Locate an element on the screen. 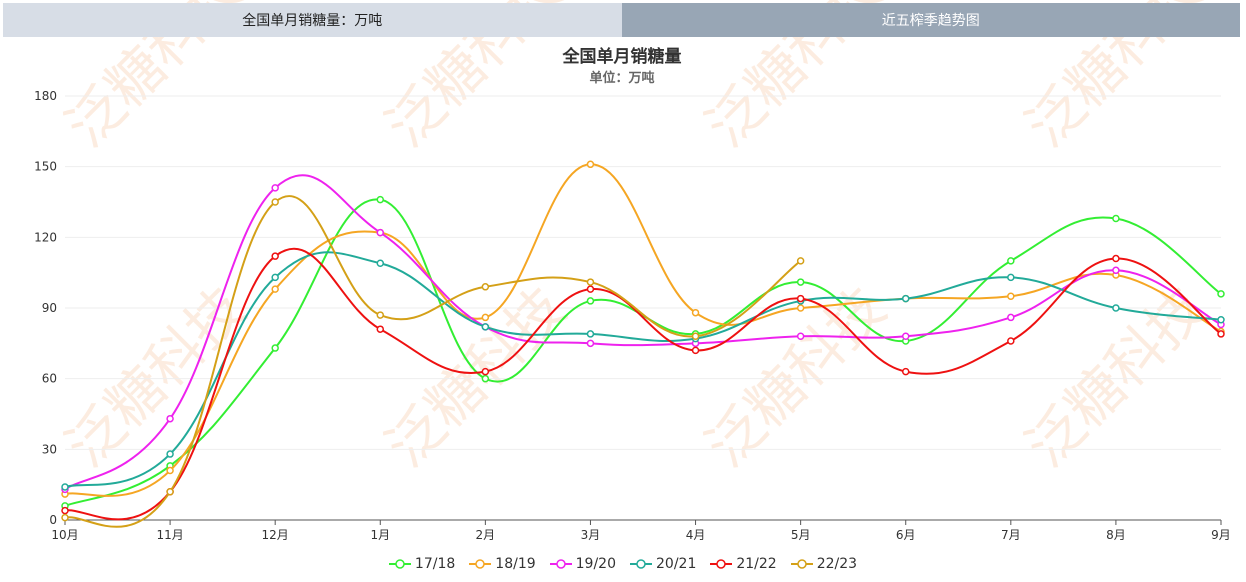 The image size is (1246, 582). legend-item: 17/18 is located at coordinates (422, 564).